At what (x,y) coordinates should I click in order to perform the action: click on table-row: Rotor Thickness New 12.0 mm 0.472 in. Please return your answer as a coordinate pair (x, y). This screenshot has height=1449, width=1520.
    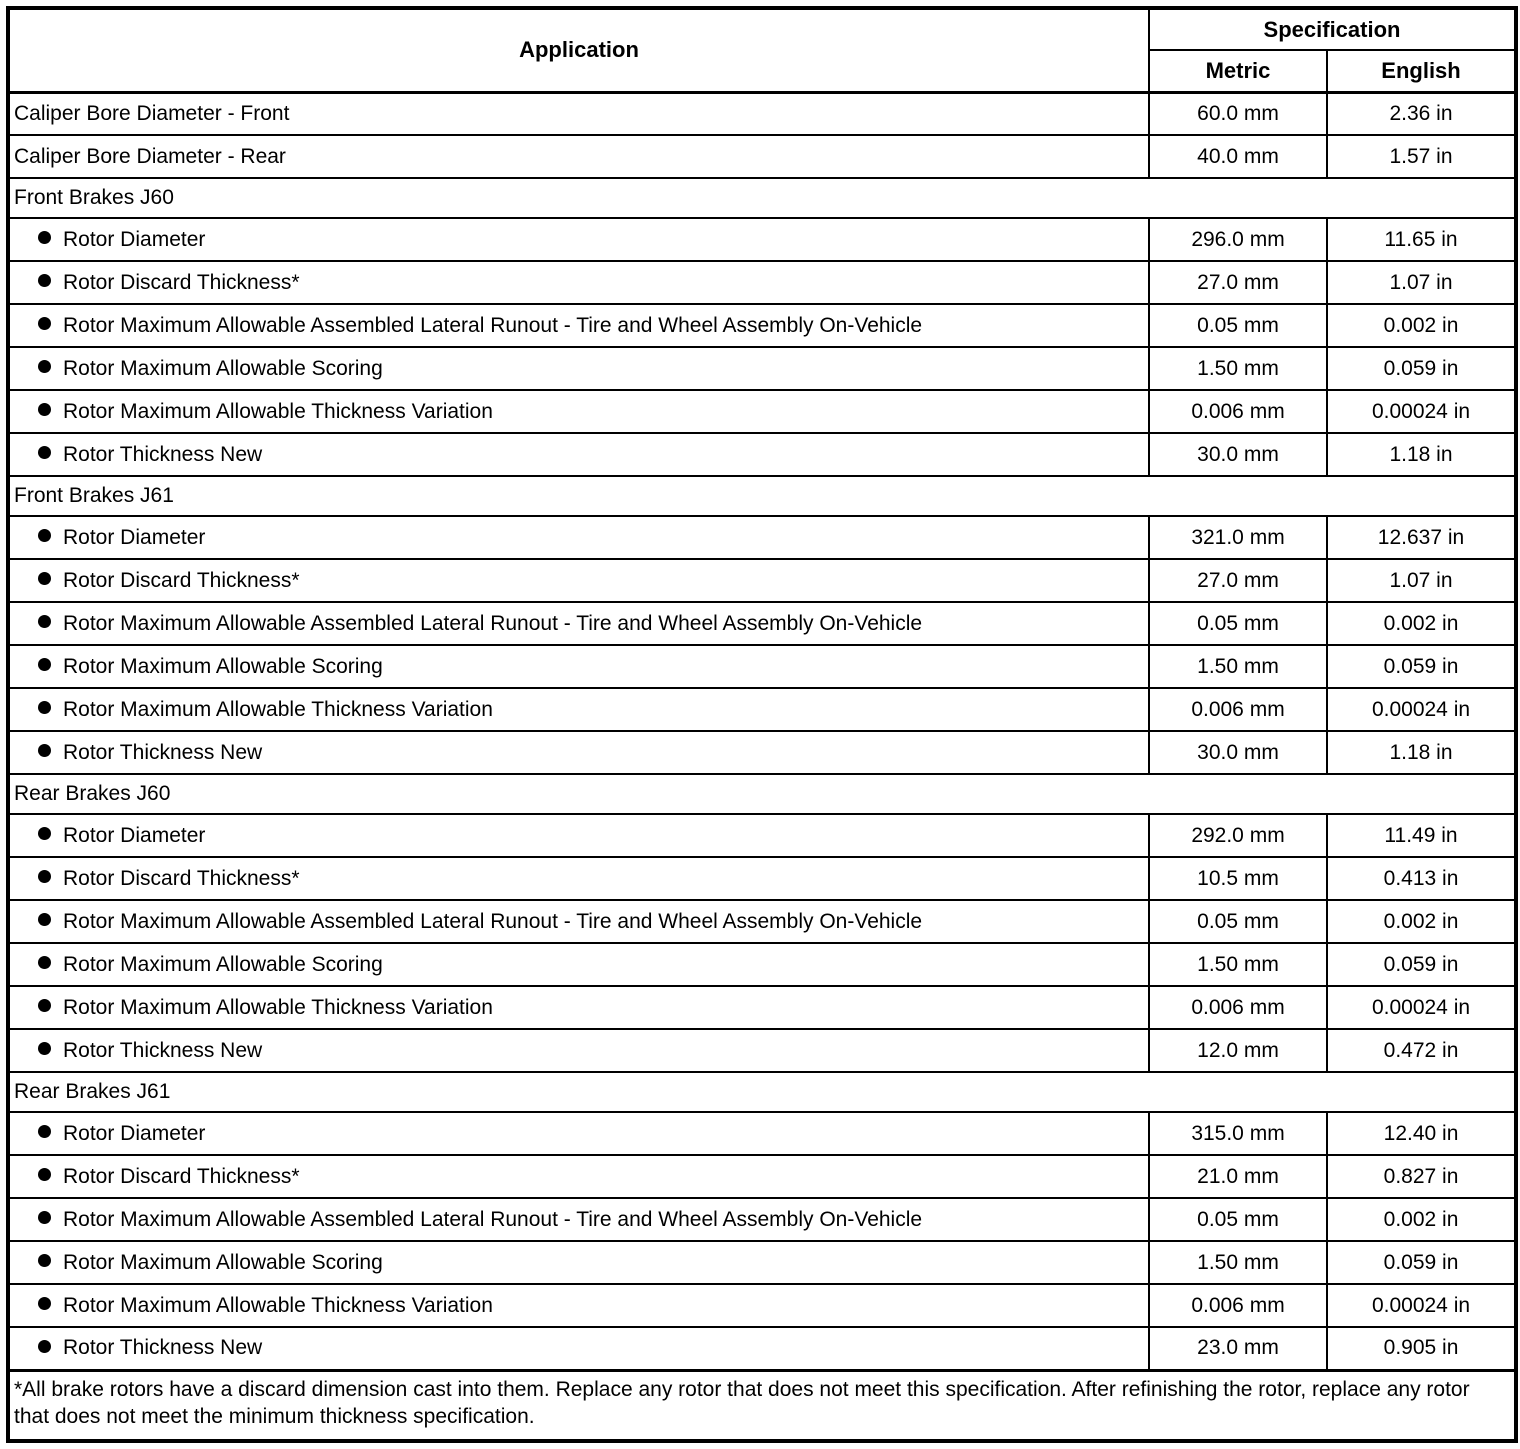
    Looking at the image, I should click on (762, 1050).